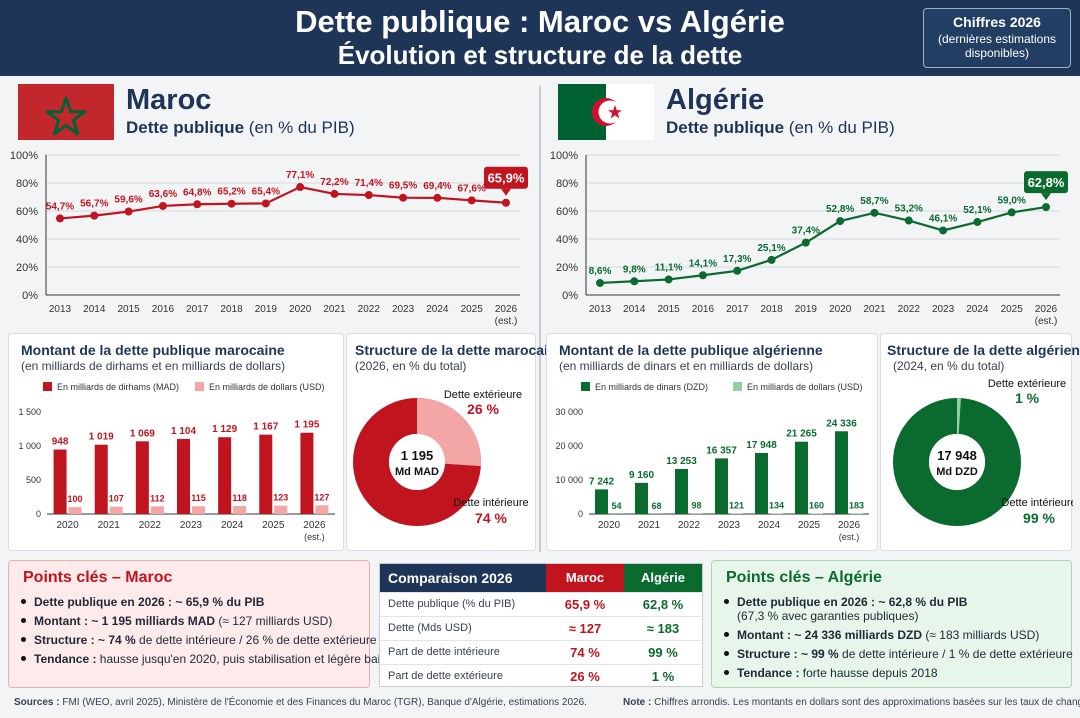 This screenshot has height=718, width=1080. Describe the element at coordinates (868, 673) in the screenshot. I see `algerie-keypoint-item-text: forte hausse depuis 2018` at that location.